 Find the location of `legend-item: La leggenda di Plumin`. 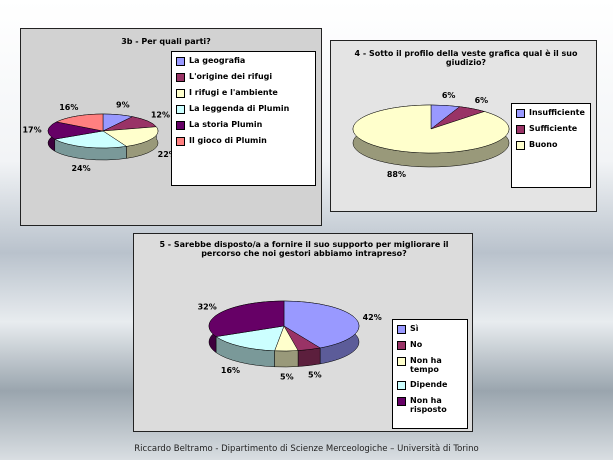

legend-item: La leggenda di Plumin is located at coordinates (243, 109).